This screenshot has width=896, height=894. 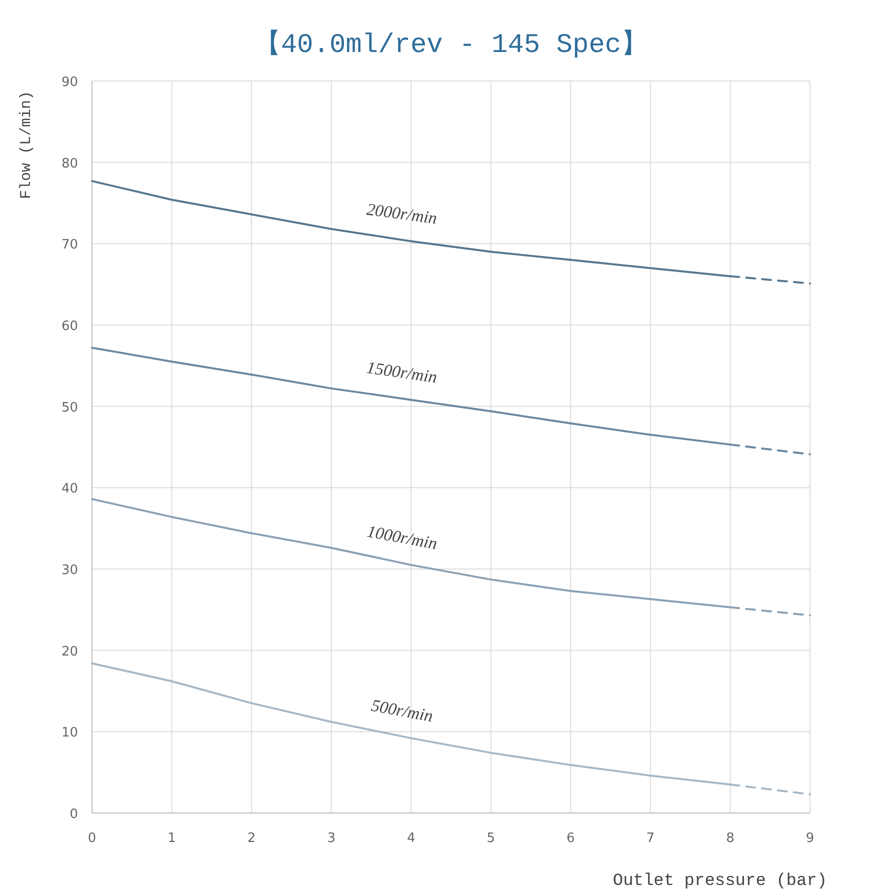 What do you see at coordinates (69, 408) in the screenshot?
I see `y-tick-label: 50` at bounding box center [69, 408].